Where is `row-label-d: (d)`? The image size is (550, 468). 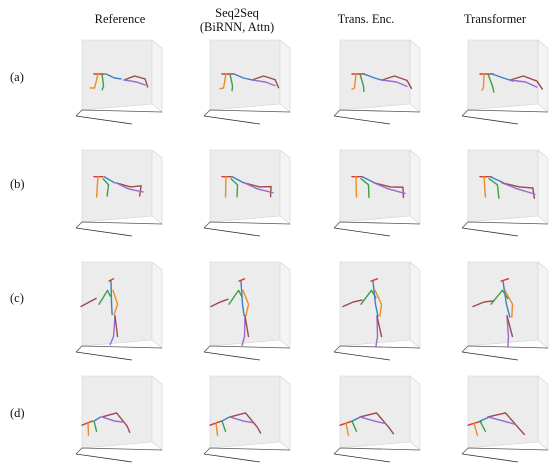
row-label-d: (d) is located at coordinates (17, 413).